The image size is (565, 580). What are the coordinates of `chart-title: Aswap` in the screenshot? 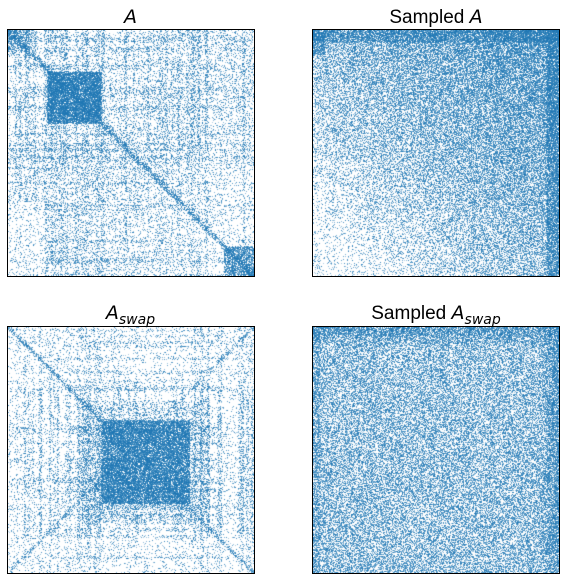 It's located at (130, 315).